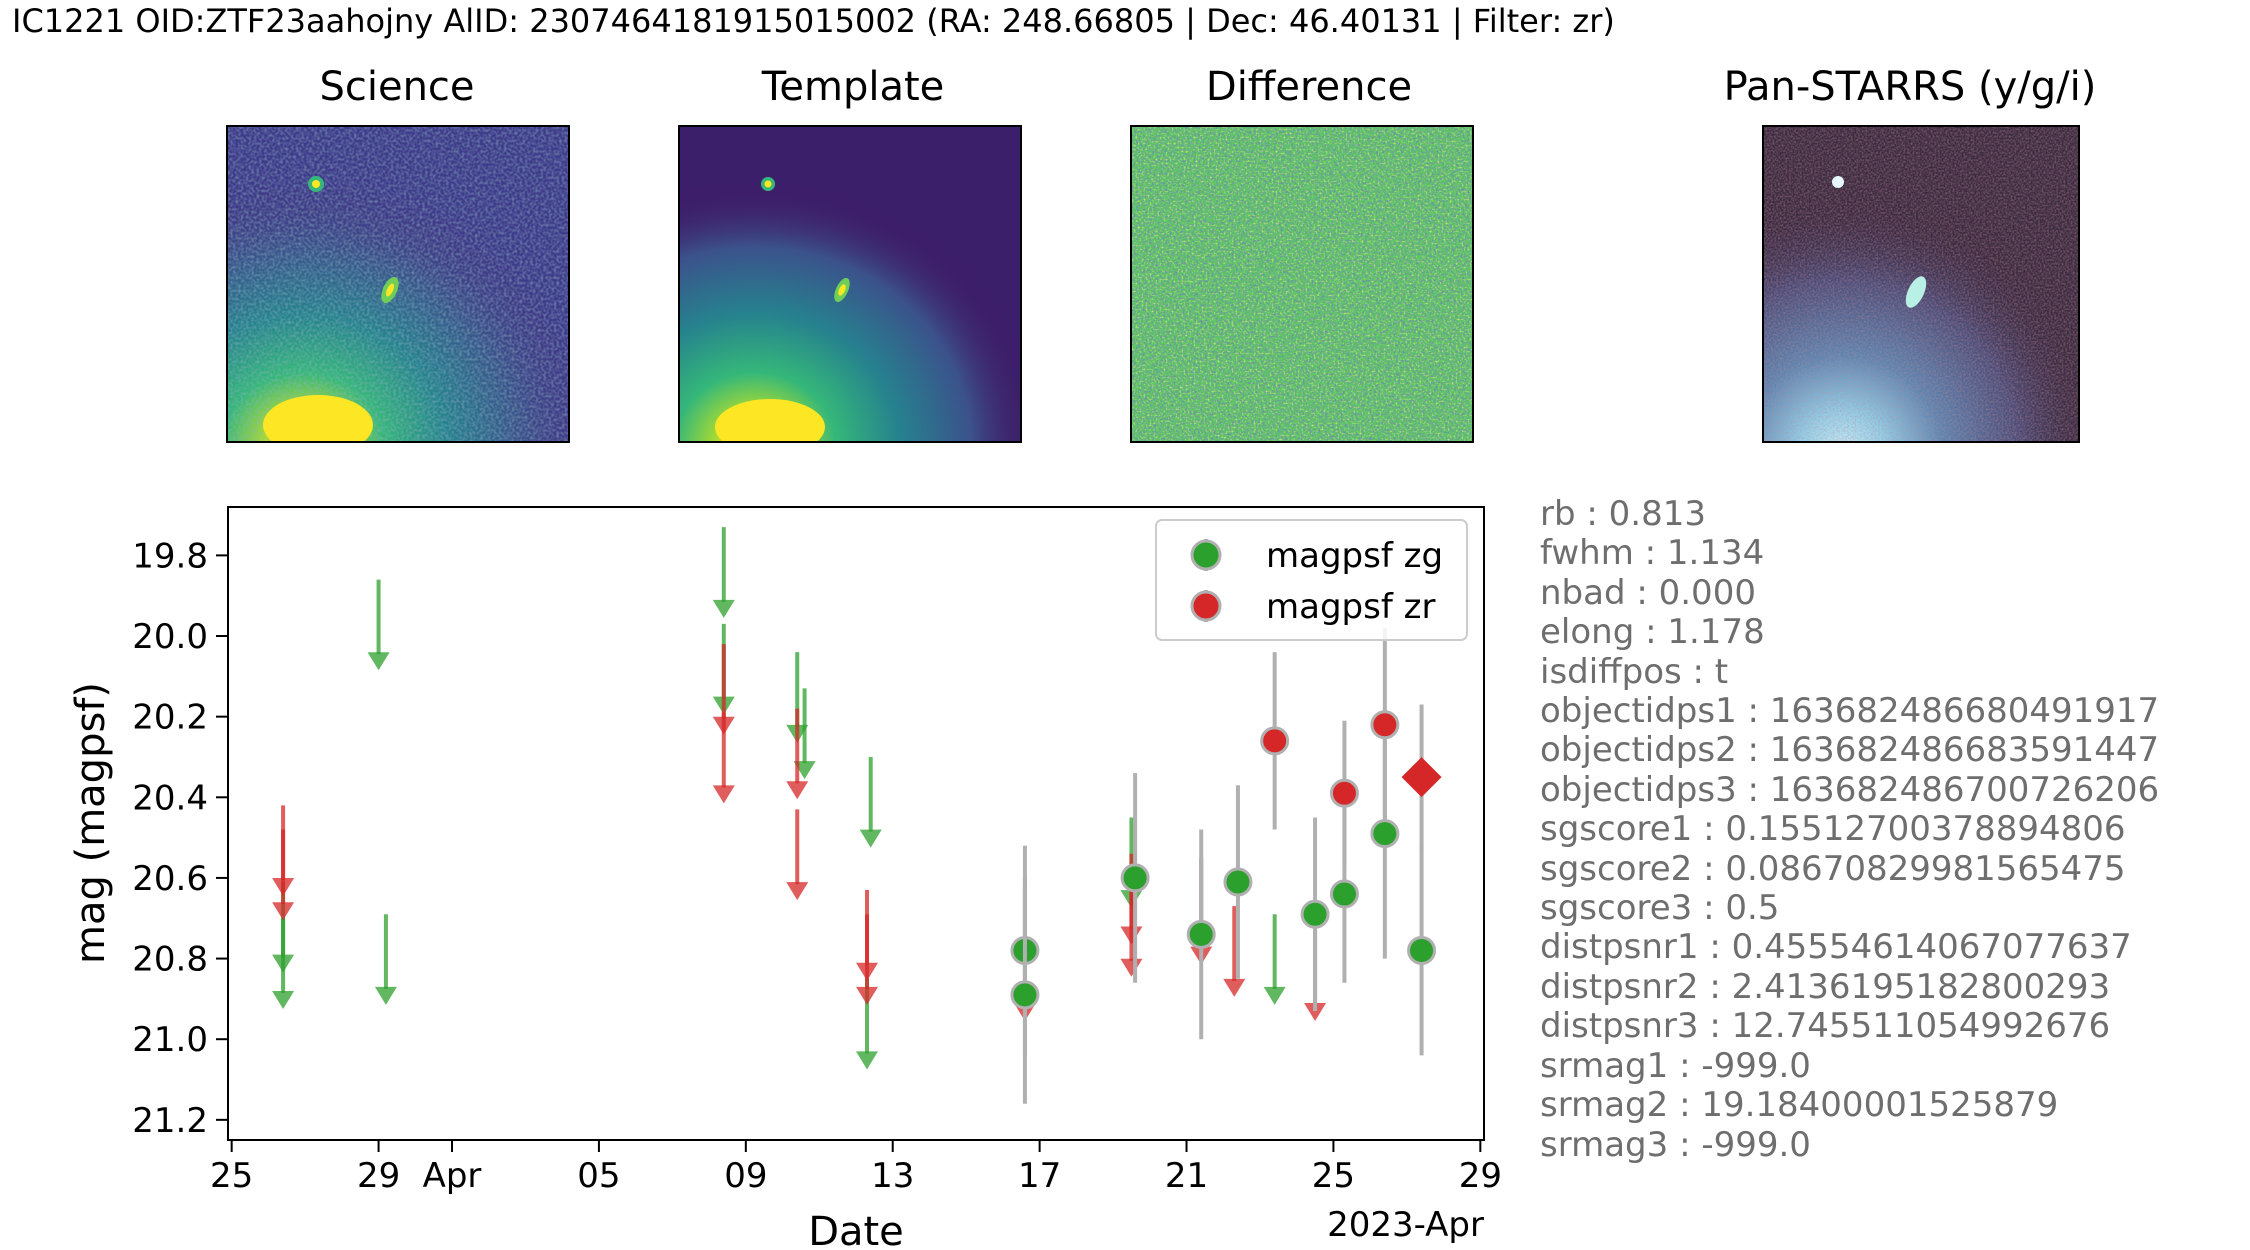 This screenshot has height=1250, width=2250. I want to click on difference-cutout, so click(1302, 284).